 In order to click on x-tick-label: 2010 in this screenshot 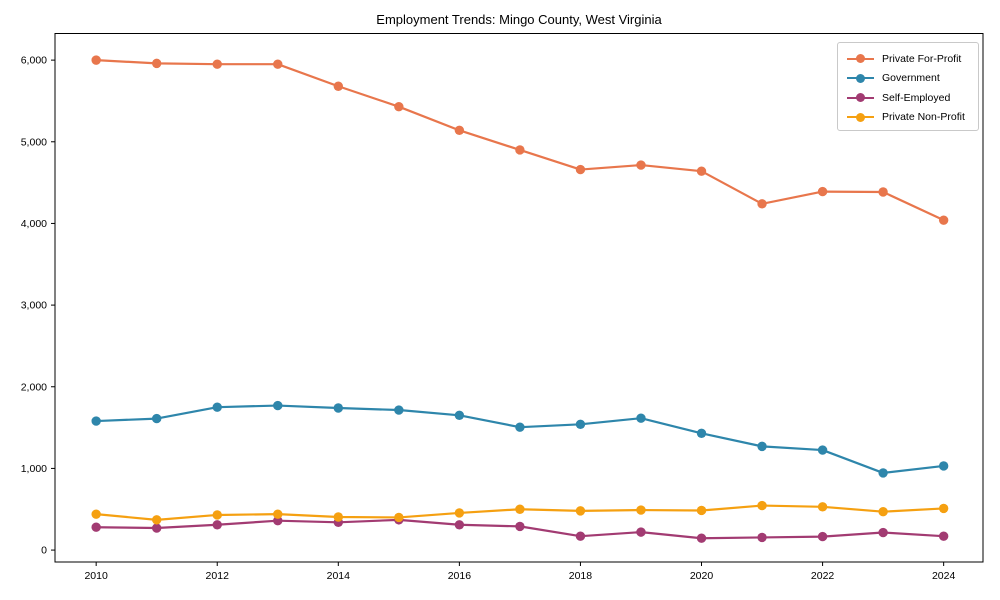, I will do `click(96, 576)`.